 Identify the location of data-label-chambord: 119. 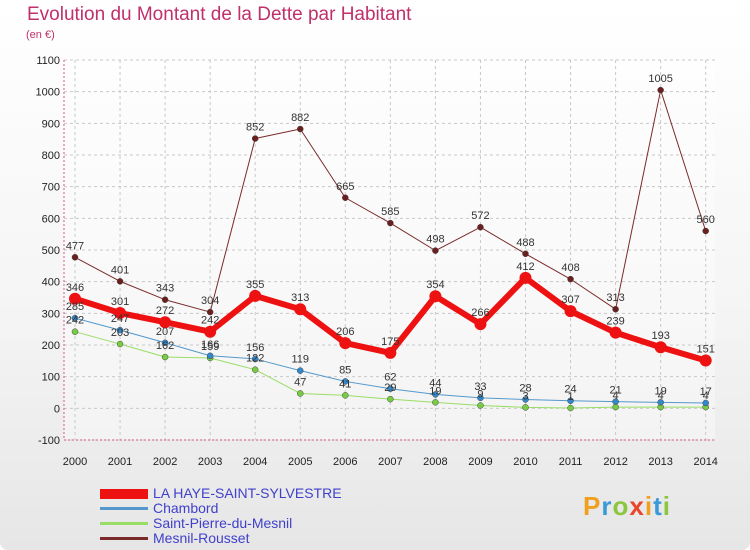
(300, 360).